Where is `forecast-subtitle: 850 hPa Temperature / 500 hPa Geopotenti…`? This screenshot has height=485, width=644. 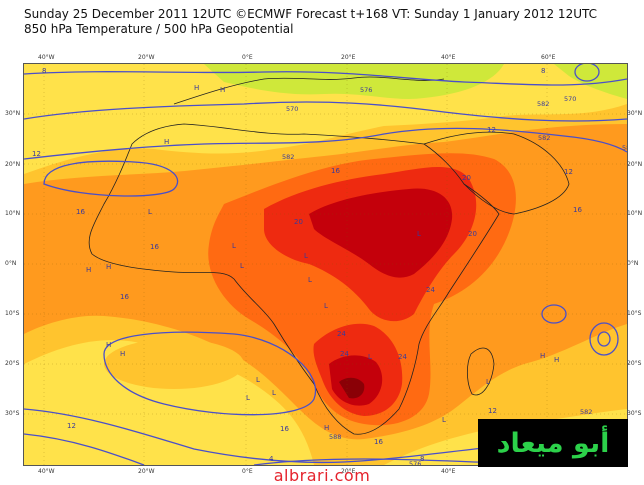
forecast-subtitle: 850 hPa Temperature / 500 hPa Geopotenti… is located at coordinates (159, 29).